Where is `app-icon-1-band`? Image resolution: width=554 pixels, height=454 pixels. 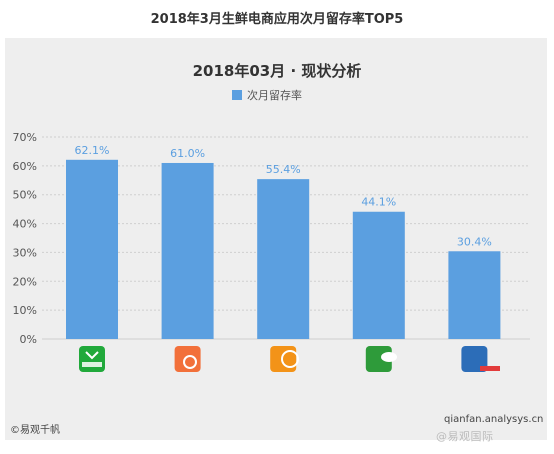 app-icon-1-band is located at coordinates (92, 364).